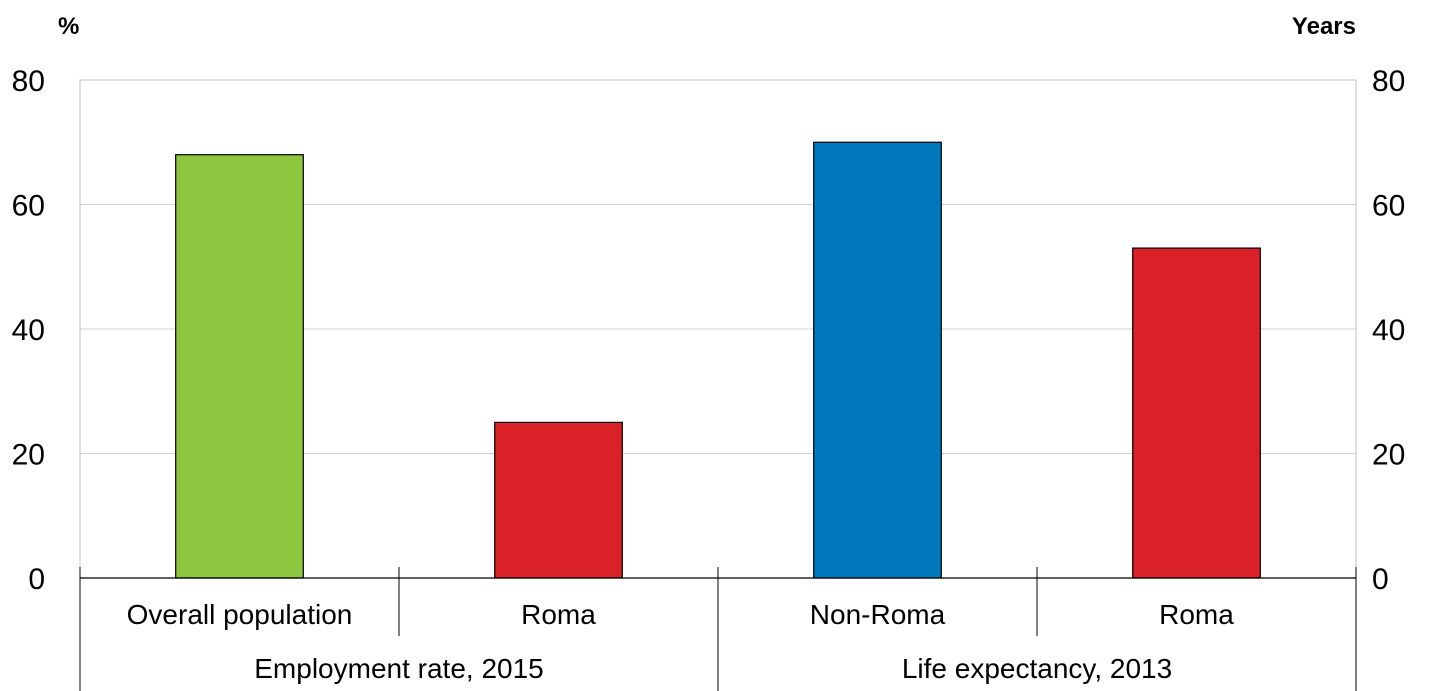  I want to click on left-axis-ticks: 0 20 40 60 80, so click(28, 330).